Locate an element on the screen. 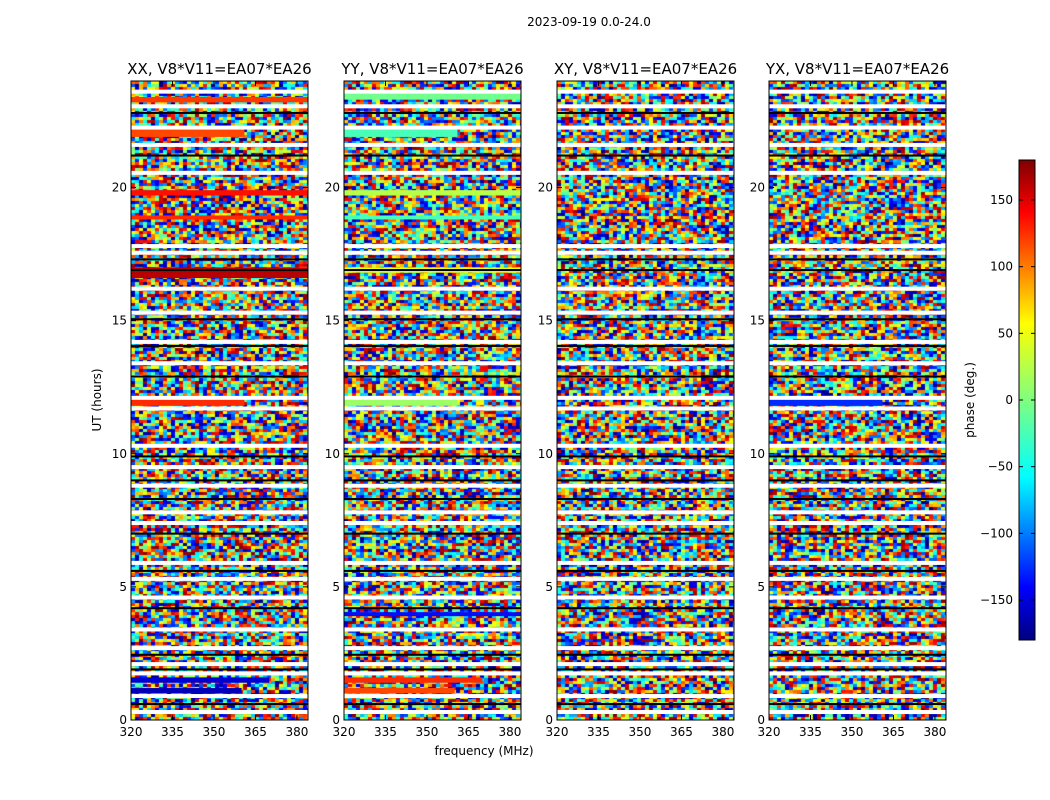 The height and width of the screenshot is (800, 1050). colorbar-tick-label: −100 is located at coordinates (996, 533).